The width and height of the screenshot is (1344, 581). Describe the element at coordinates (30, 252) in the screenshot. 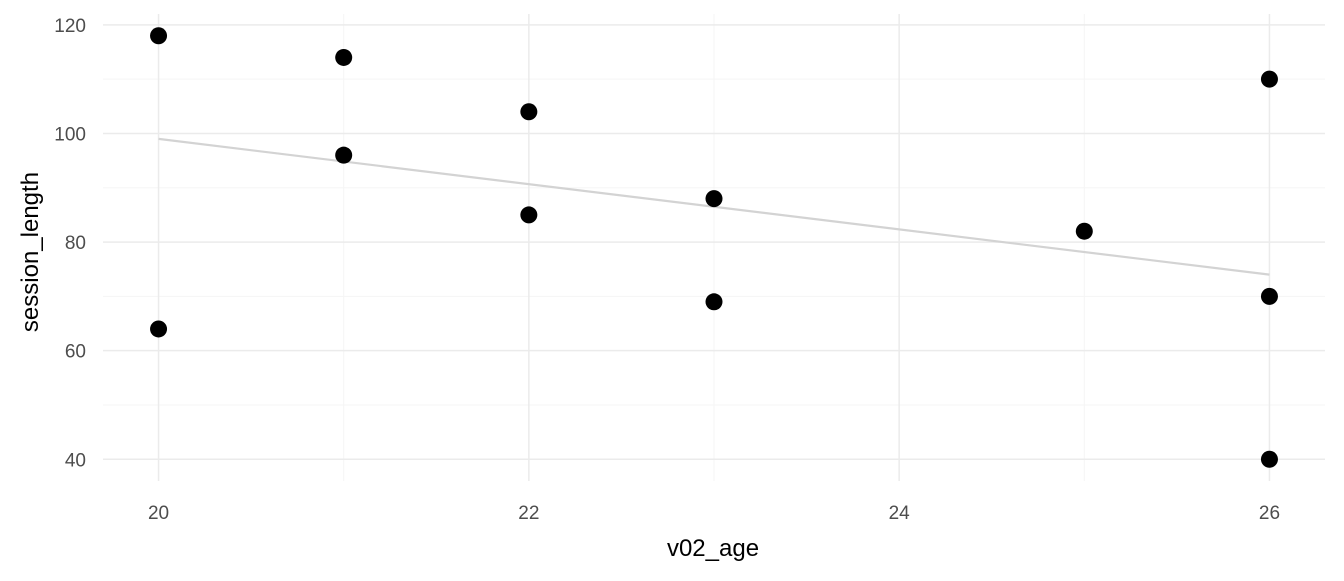

I see `y-axis-title: session_length` at that location.